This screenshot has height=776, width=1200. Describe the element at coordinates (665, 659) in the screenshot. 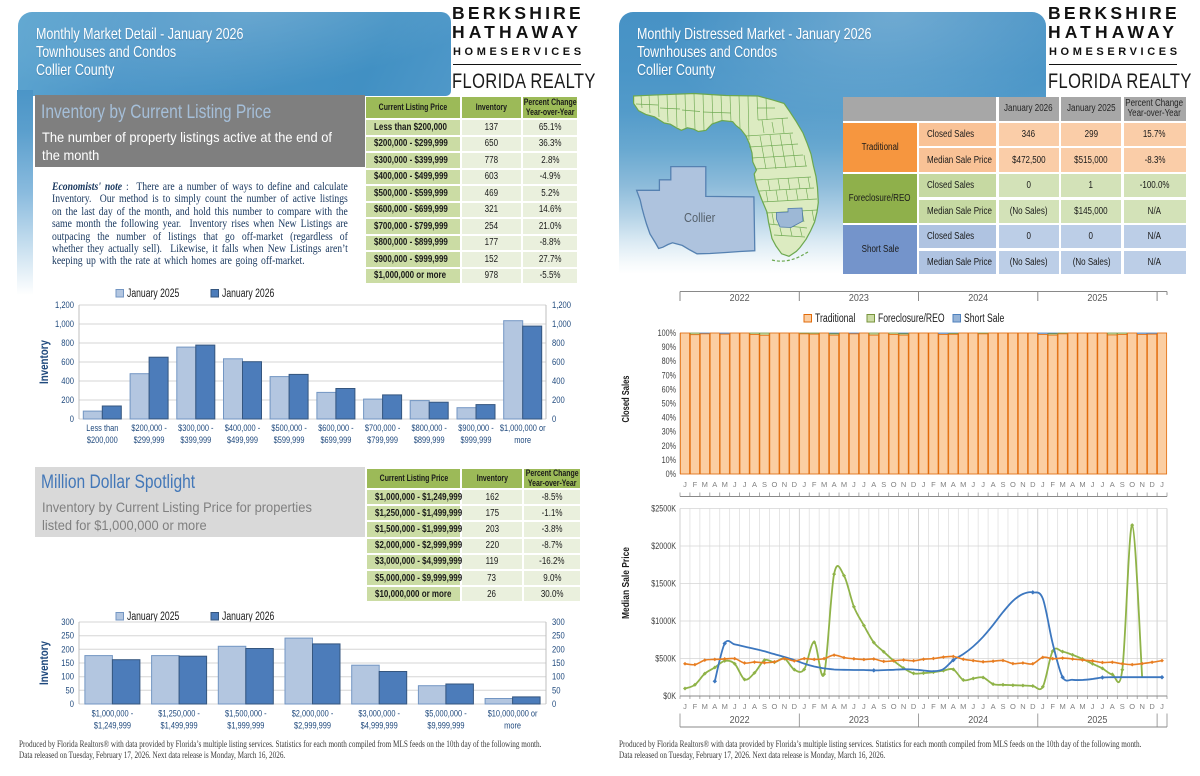

I see `svg-text: $500K` at that location.